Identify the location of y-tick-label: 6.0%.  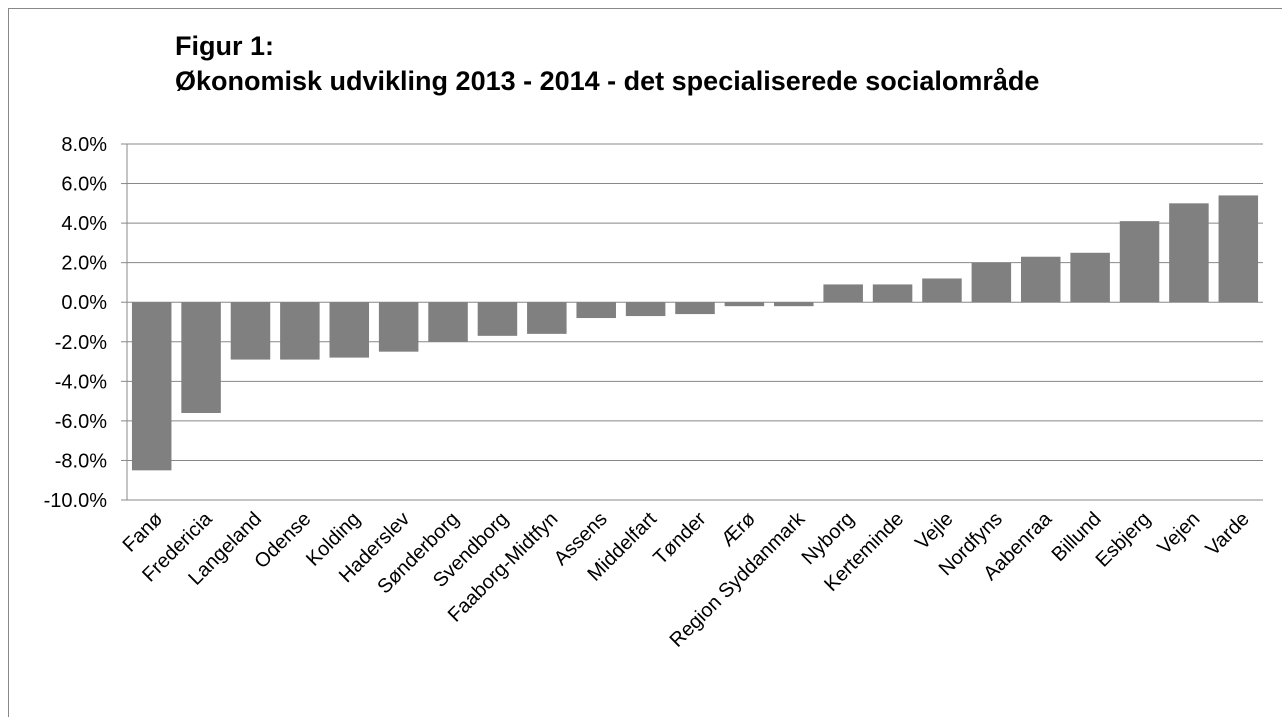
(84, 185).